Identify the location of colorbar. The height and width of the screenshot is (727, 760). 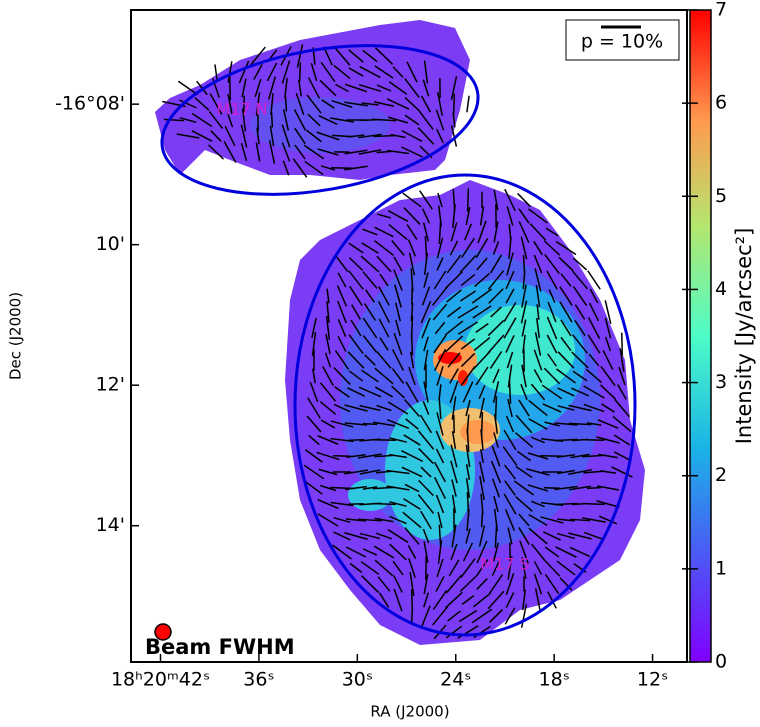
(700, 336).